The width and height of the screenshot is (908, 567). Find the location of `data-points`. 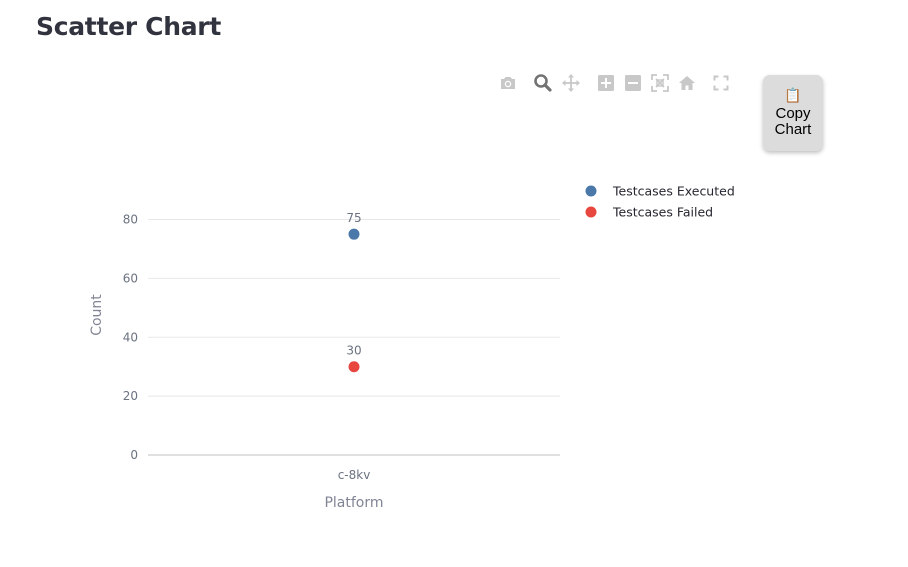

data-points is located at coordinates (354, 300).